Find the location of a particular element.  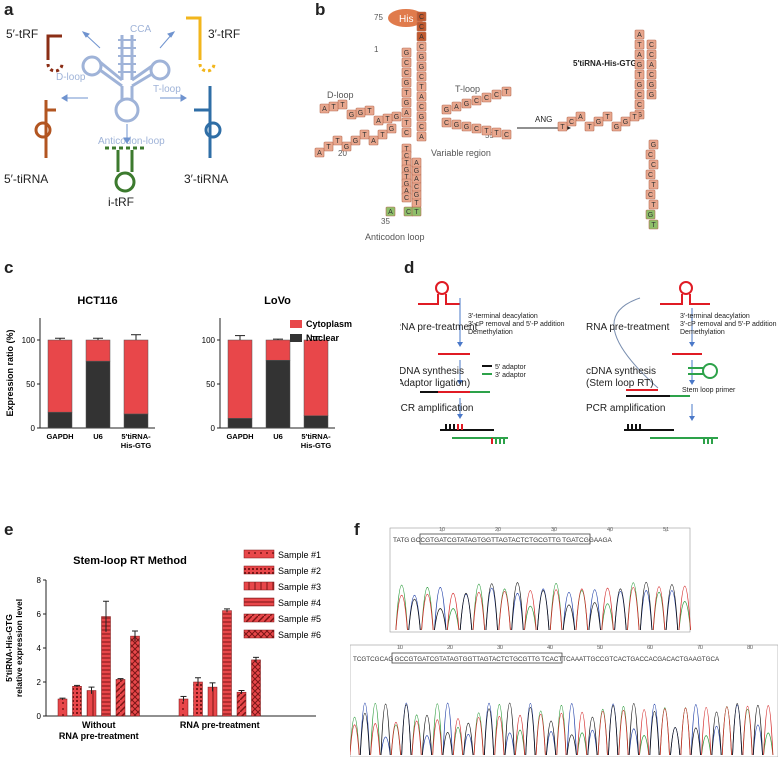

trace1-frame is located at coordinates (540, 580).